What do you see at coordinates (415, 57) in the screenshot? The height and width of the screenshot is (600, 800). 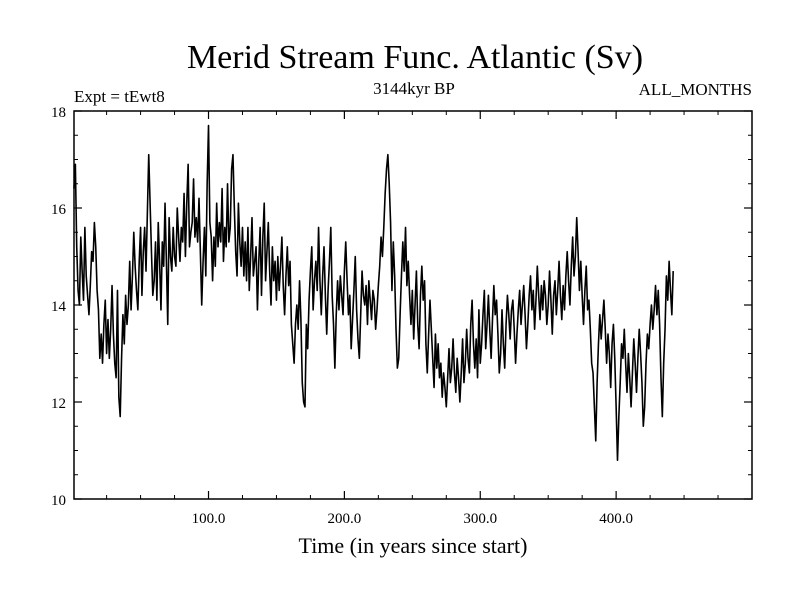 I see `chart-title: Merid Stream Func. Atlantic (Sv)` at bounding box center [415, 57].